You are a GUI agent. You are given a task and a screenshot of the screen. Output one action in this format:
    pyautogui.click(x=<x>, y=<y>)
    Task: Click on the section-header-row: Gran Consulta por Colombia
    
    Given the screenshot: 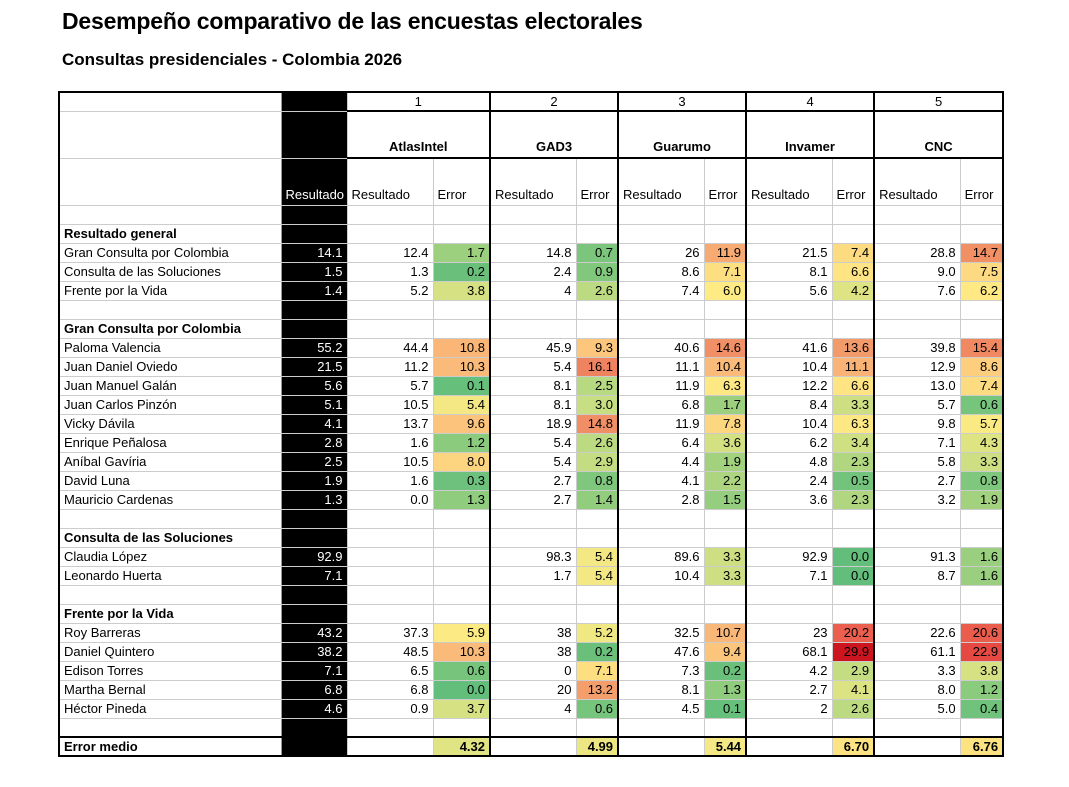 What is the action you would take?
    pyautogui.click(x=531, y=329)
    